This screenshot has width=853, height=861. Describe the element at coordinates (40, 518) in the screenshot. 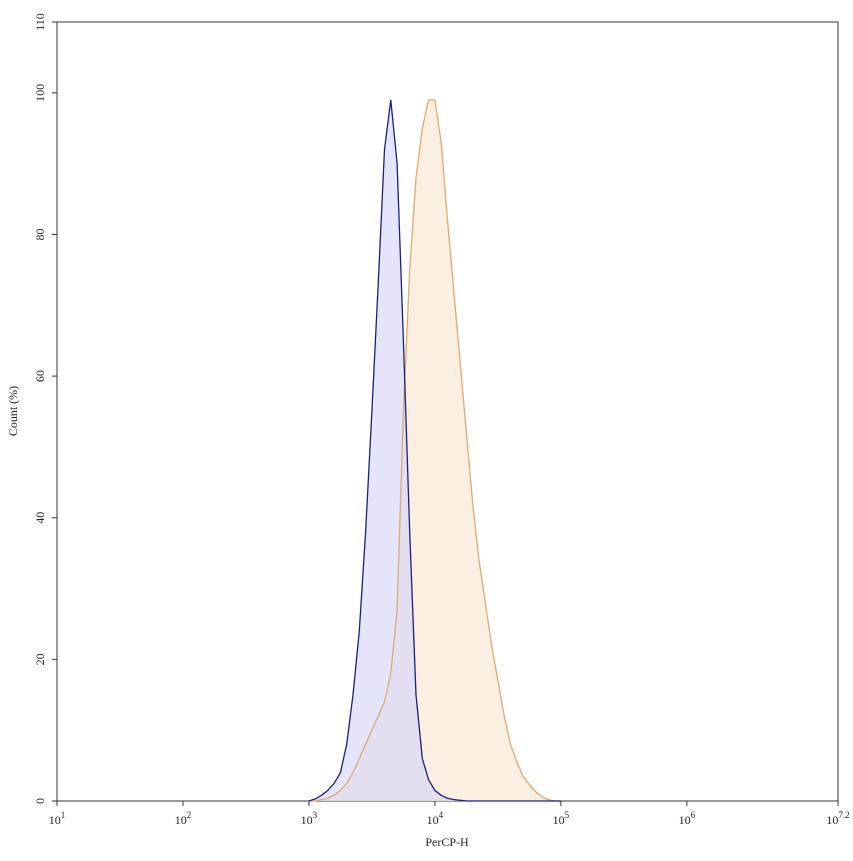

I see `y-tick-label: 40` at that location.